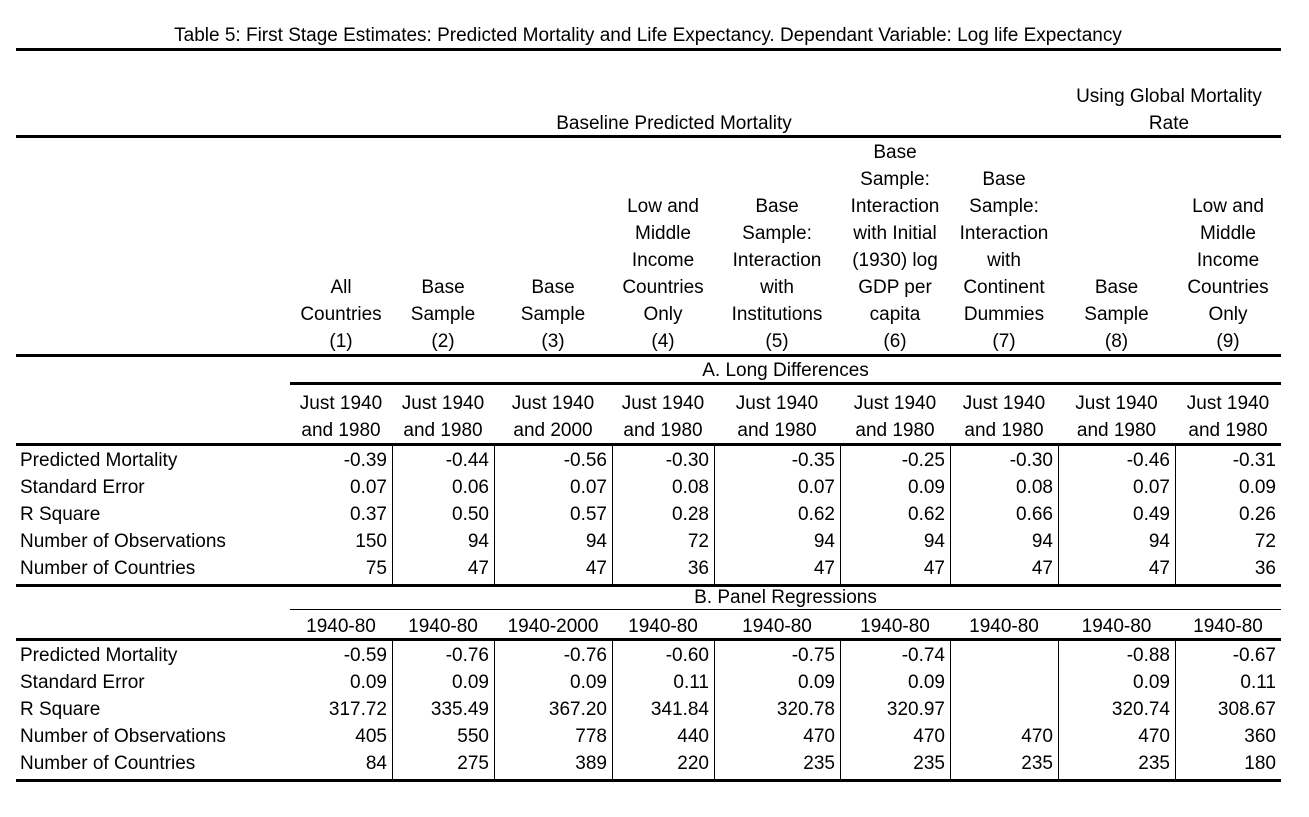 The height and width of the screenshot is (817, 1309). What do you see at coordinates (648, 639) in the screenshot?
I see `panel-b-period-rule` at bounding box center [648, 639].